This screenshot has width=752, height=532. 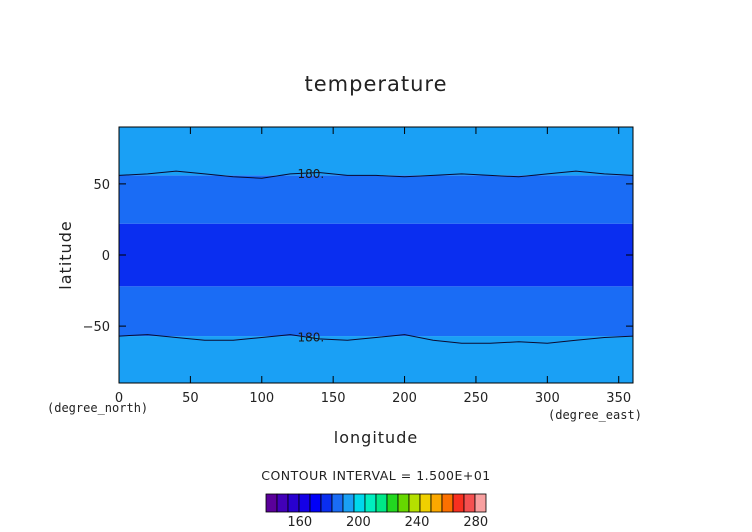 I want to click on x-axis-label: longitude, so click(x=376, y=437).